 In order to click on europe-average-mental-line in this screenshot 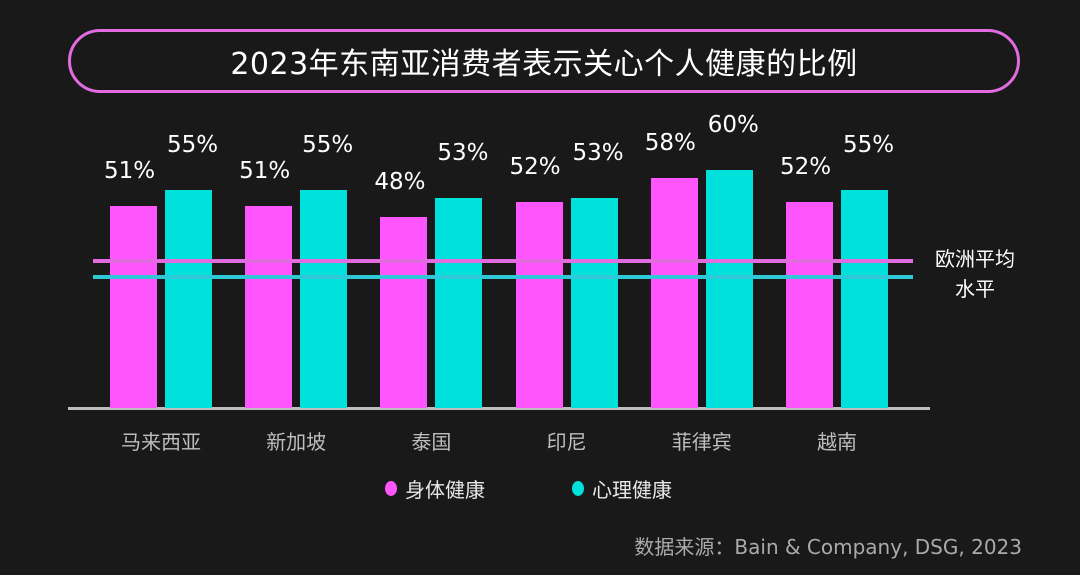, I will do `click(503, 276)`.